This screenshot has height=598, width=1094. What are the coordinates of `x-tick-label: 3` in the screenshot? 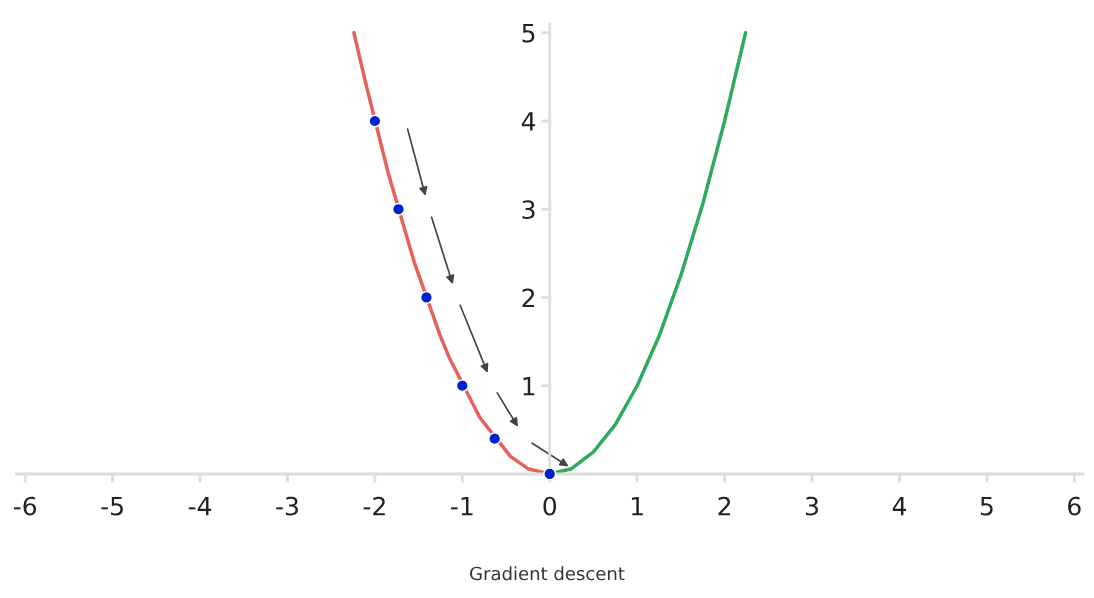 It's located at (811, 506).